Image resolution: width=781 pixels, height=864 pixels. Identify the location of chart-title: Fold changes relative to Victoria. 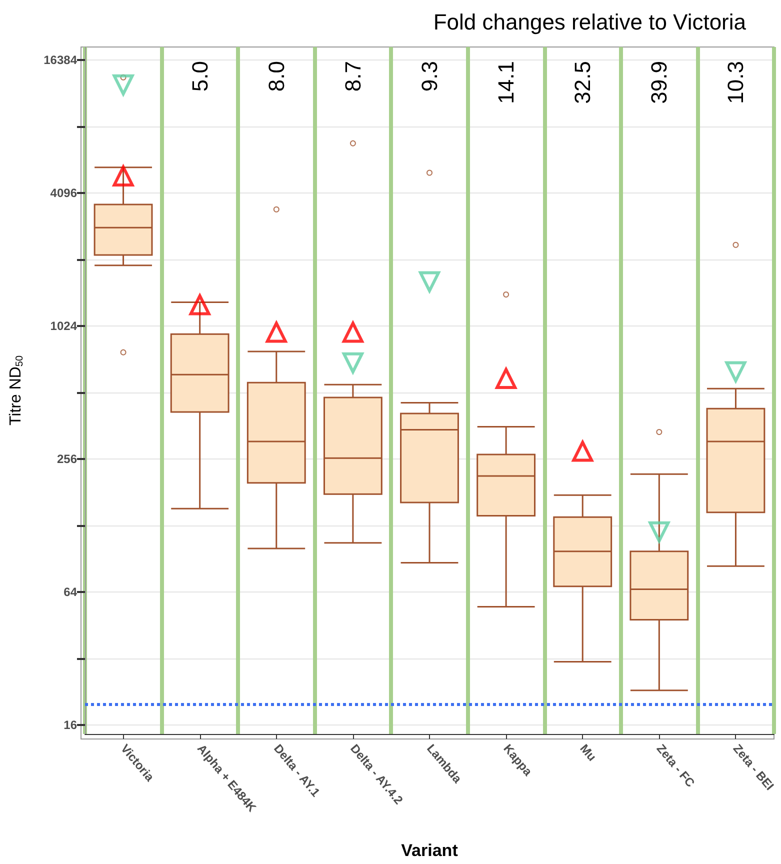
(590, 22).